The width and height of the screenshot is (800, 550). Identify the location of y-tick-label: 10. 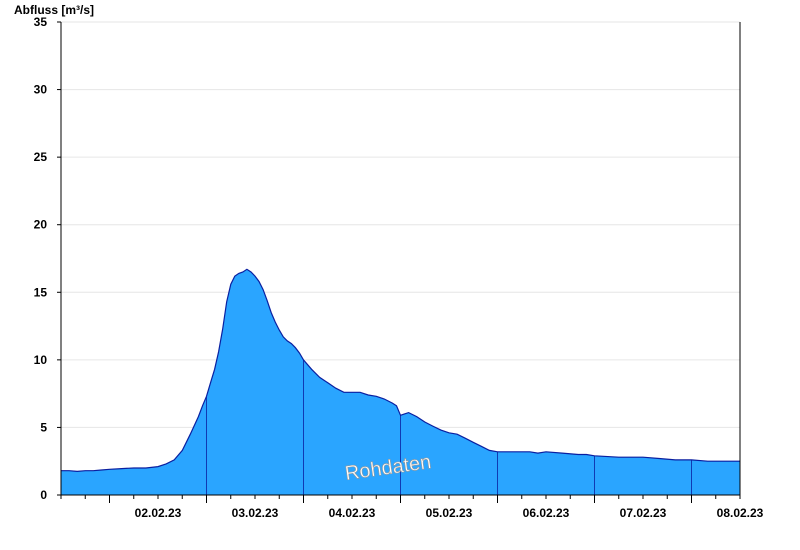
(41, 360).